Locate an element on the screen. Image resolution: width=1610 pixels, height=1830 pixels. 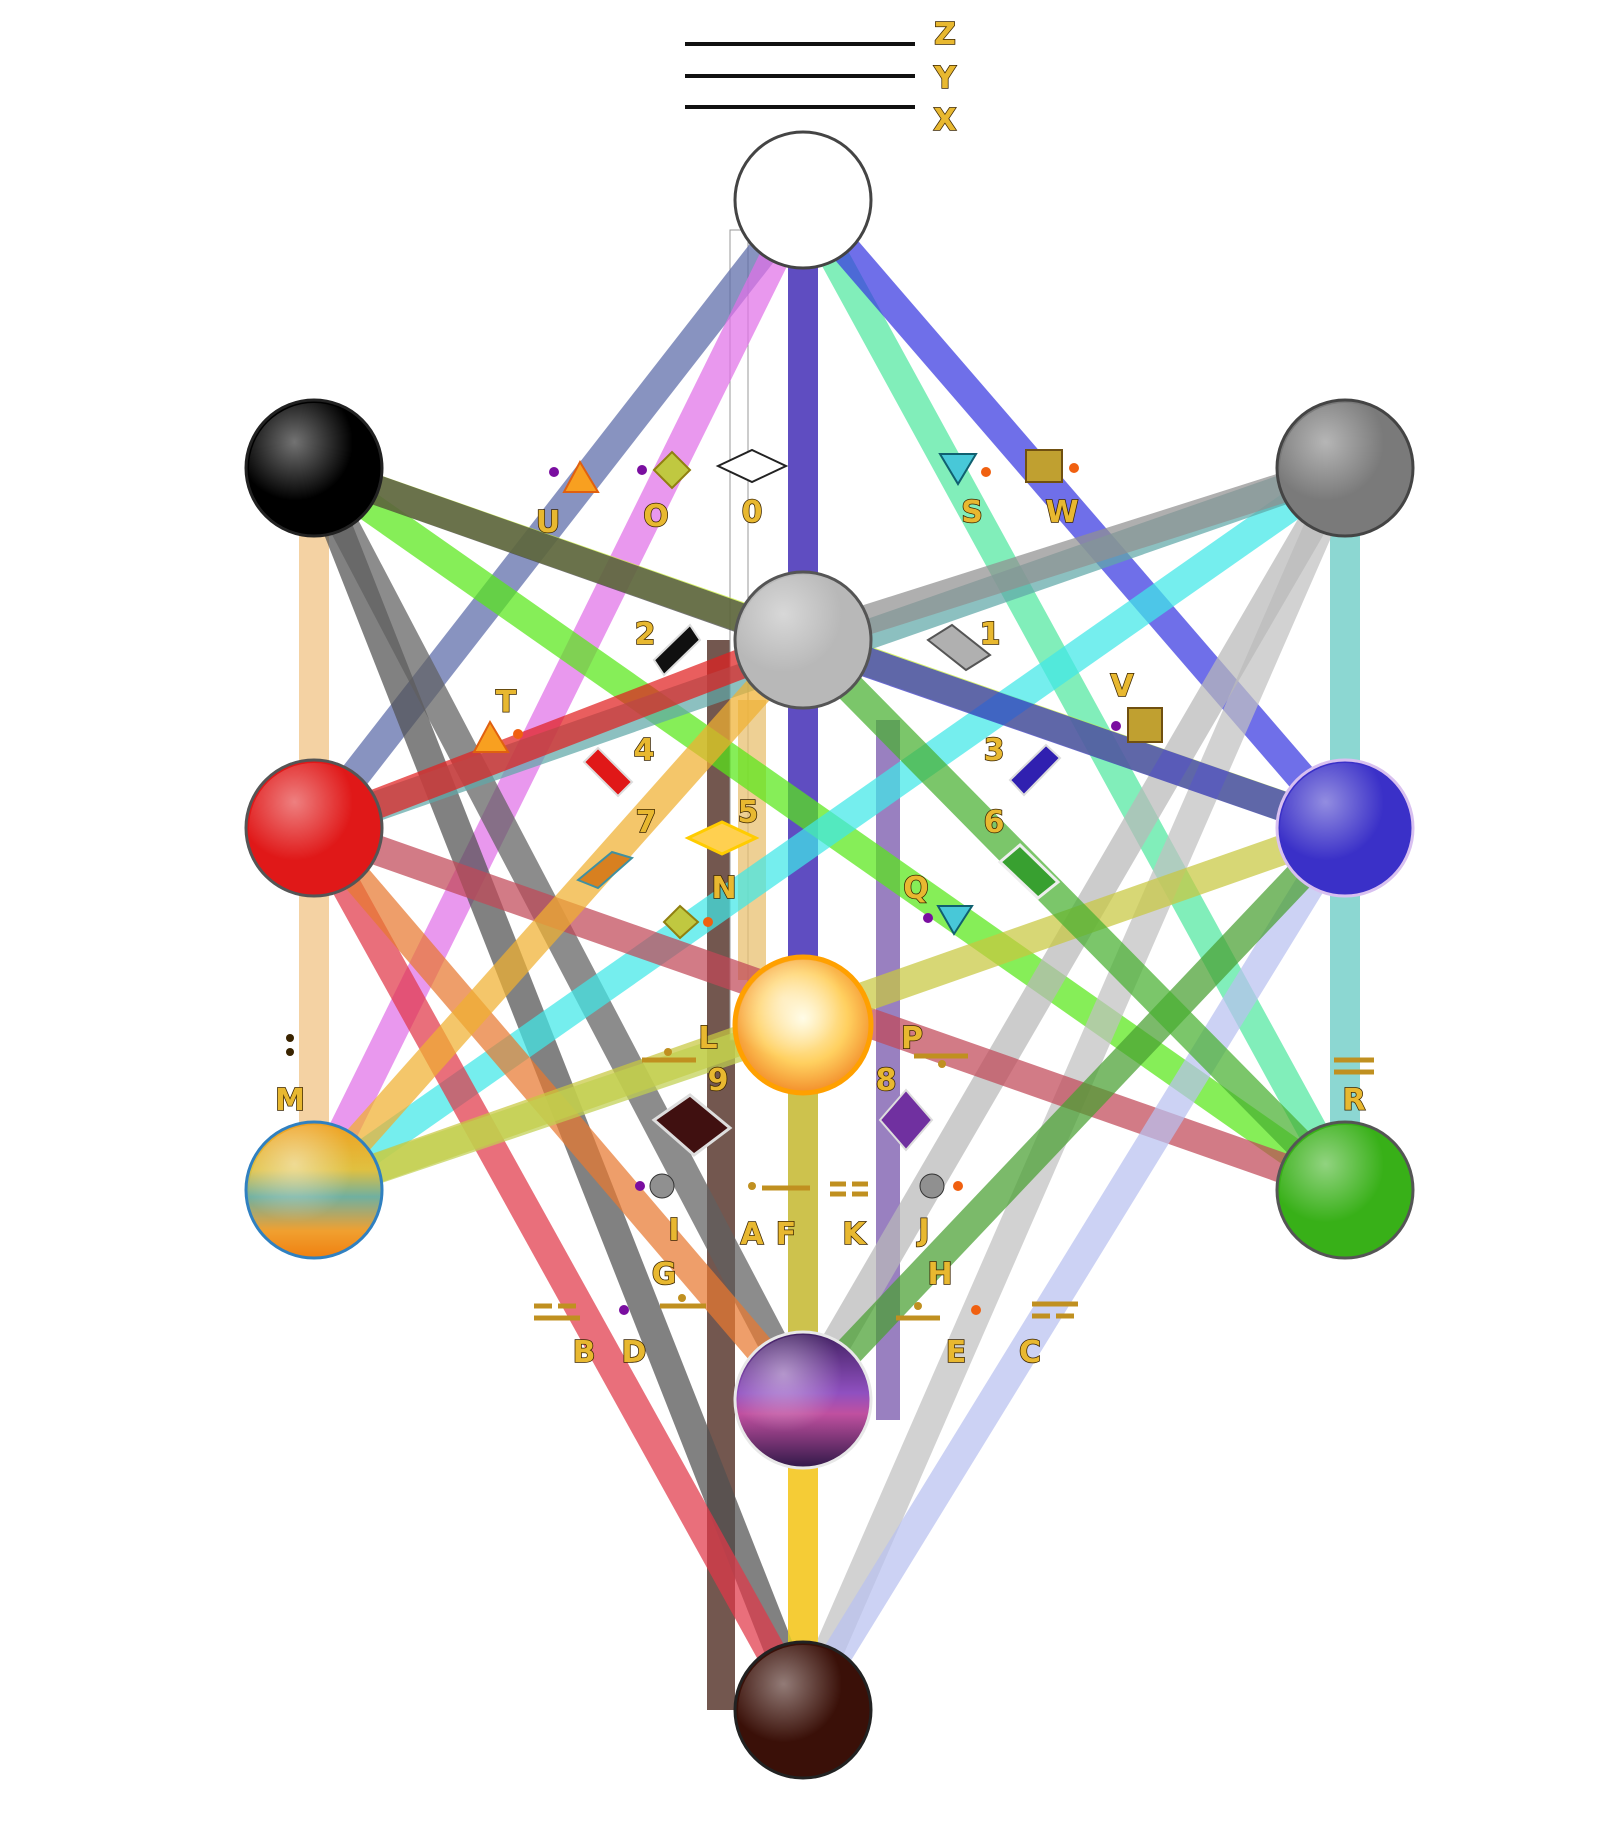
symbol-q: Q is located at coordinates (938, 903).